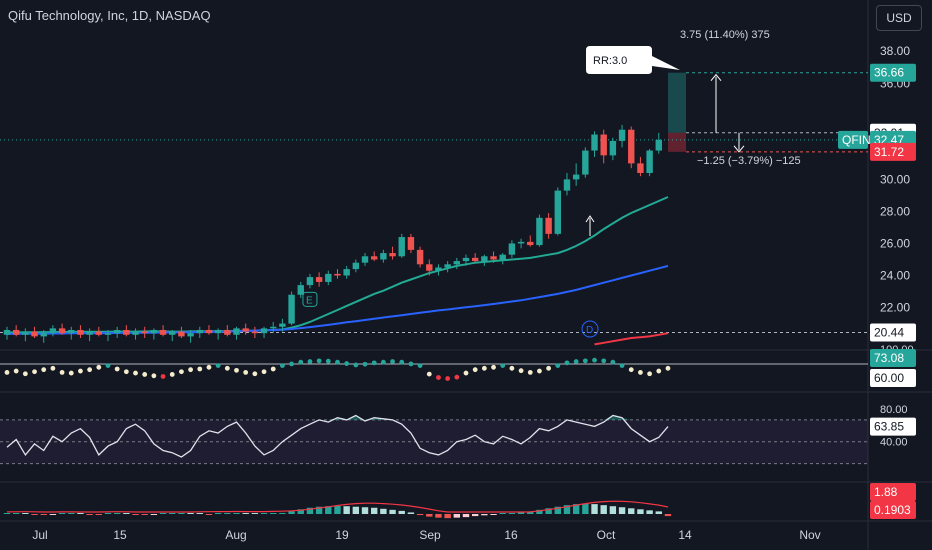  I want to click on stop-arrowhead, so click(739, 149).